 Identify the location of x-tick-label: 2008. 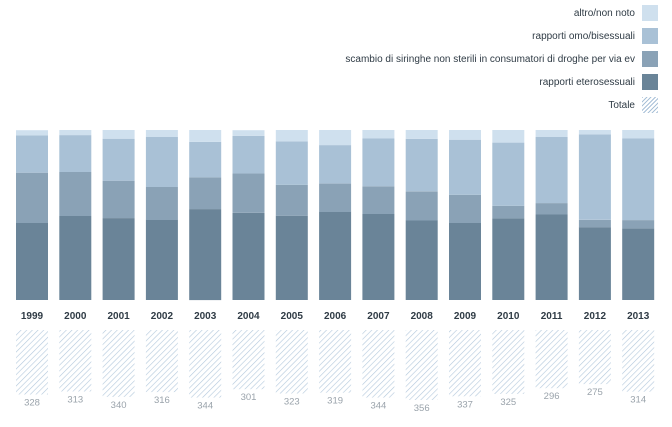
(422, 316).